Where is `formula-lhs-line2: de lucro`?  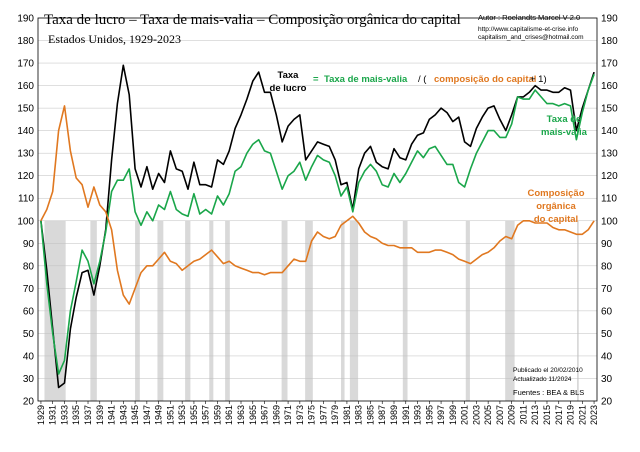 formula-lhs-line2: de lucro is located at coordinates (288, 88).